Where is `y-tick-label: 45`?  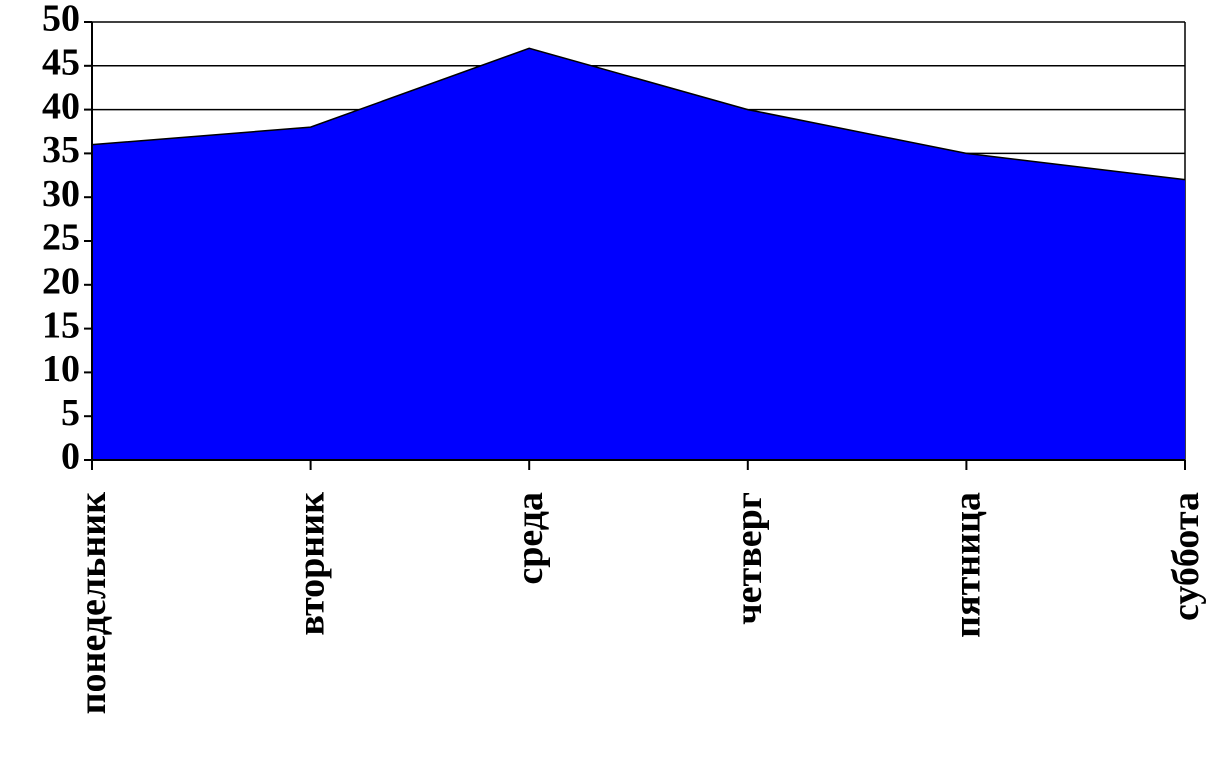
y-tick-label: 45 is located at coordinates (61, 63).